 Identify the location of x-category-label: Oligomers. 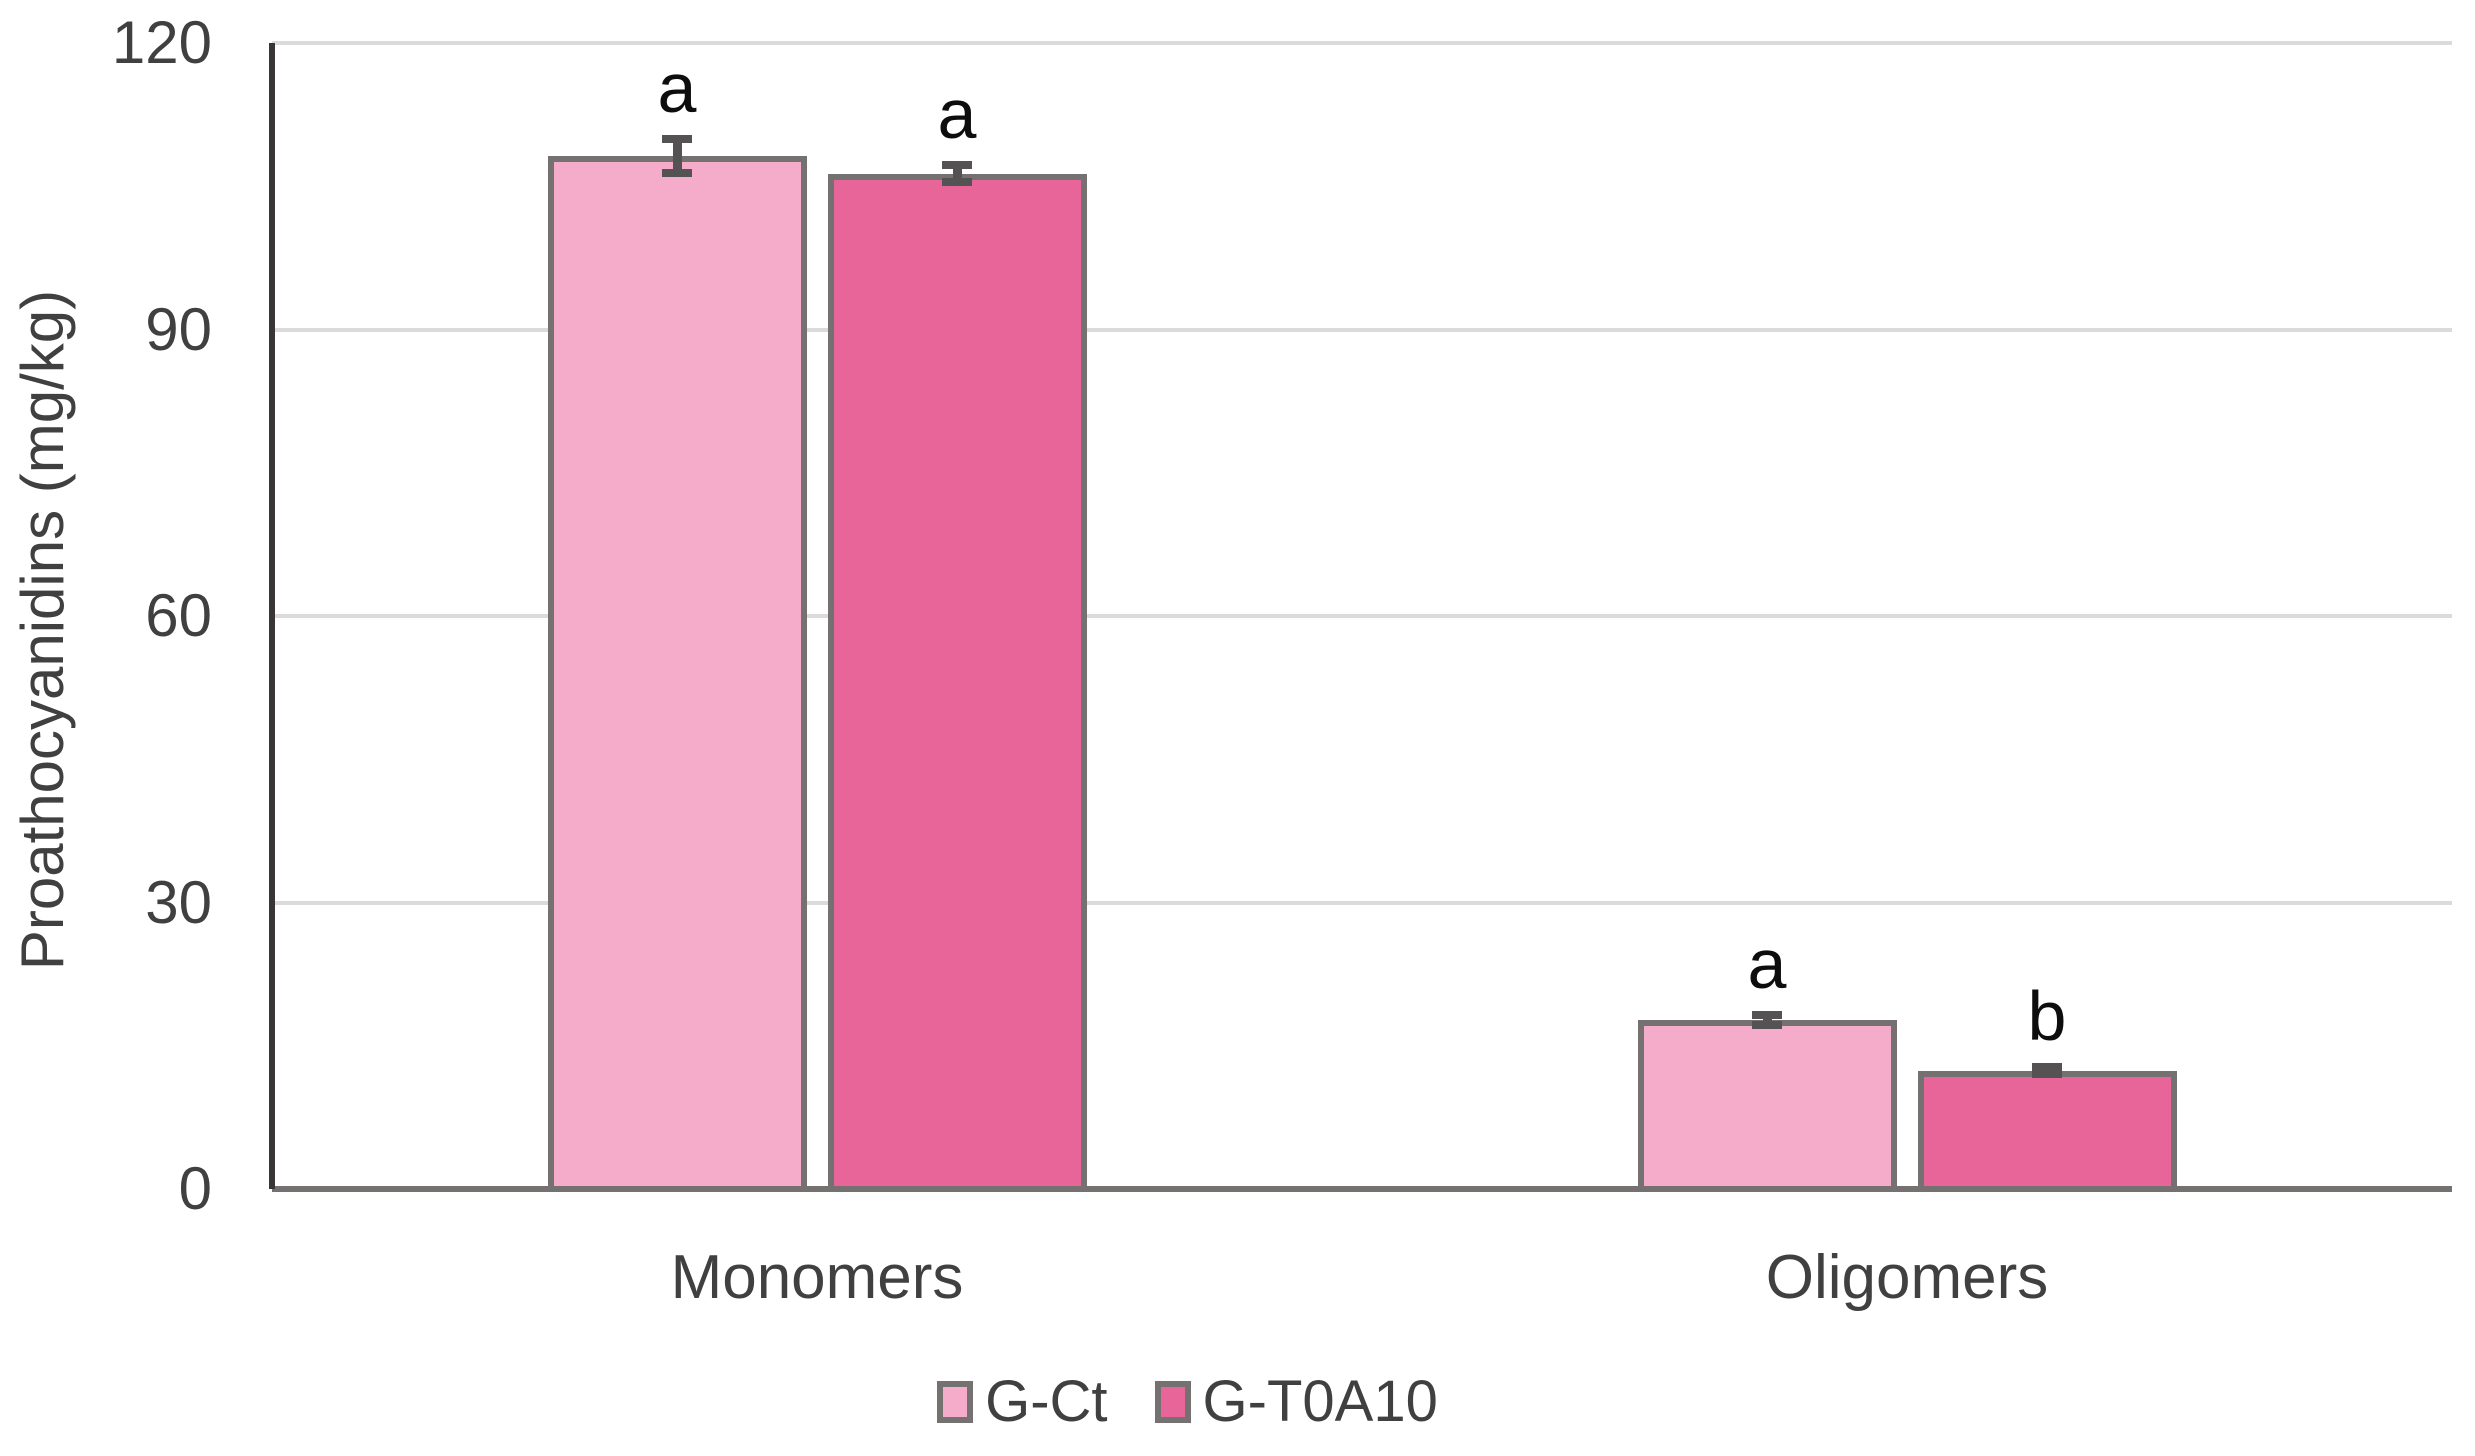
(1907, 1277).